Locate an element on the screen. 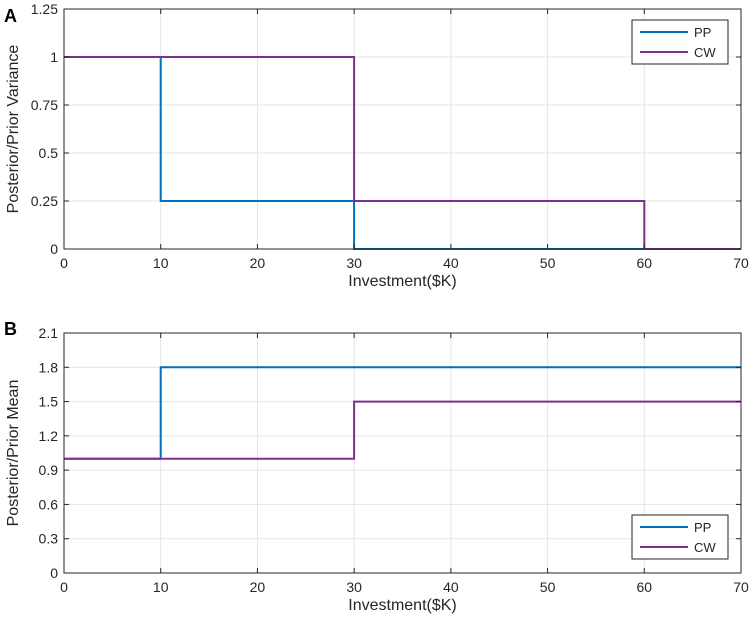 This screenshot has height=629, width=754. y-axis-label: Posterior/Prior Variance is located at coordinates (13, 129).